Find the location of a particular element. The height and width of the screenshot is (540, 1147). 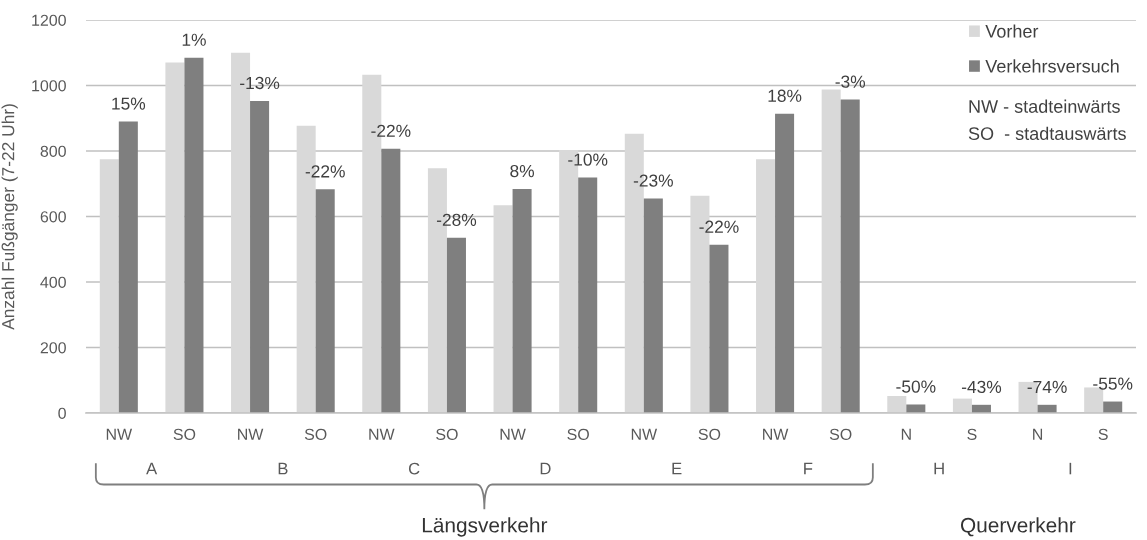

text: A is located at coordinates (152, 468).